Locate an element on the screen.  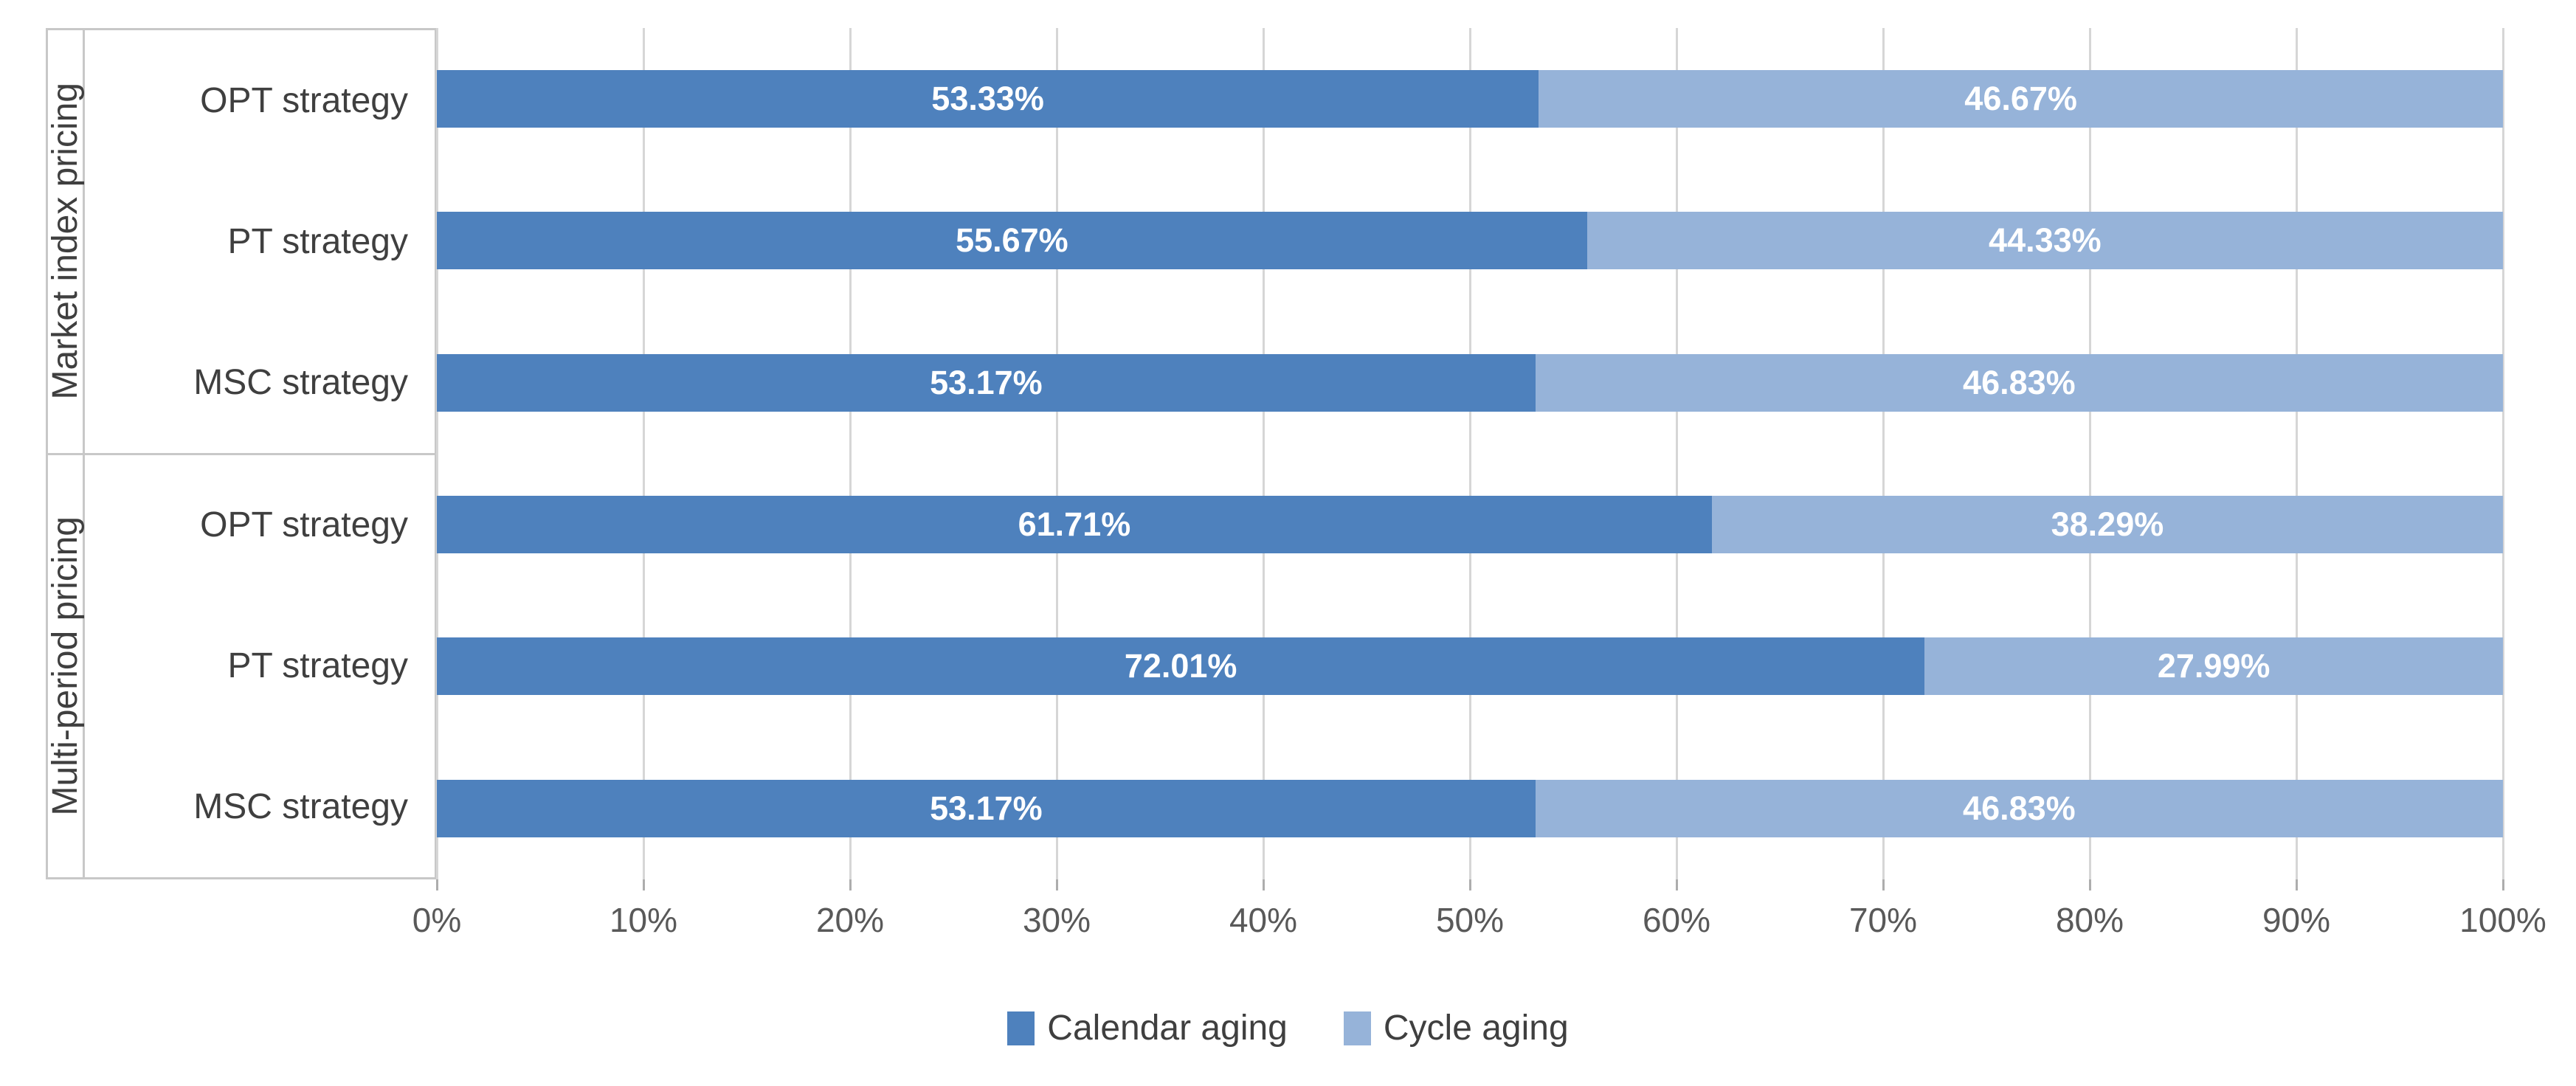
group-name-cell: Market index pricing is located at coordinates (65, 242).